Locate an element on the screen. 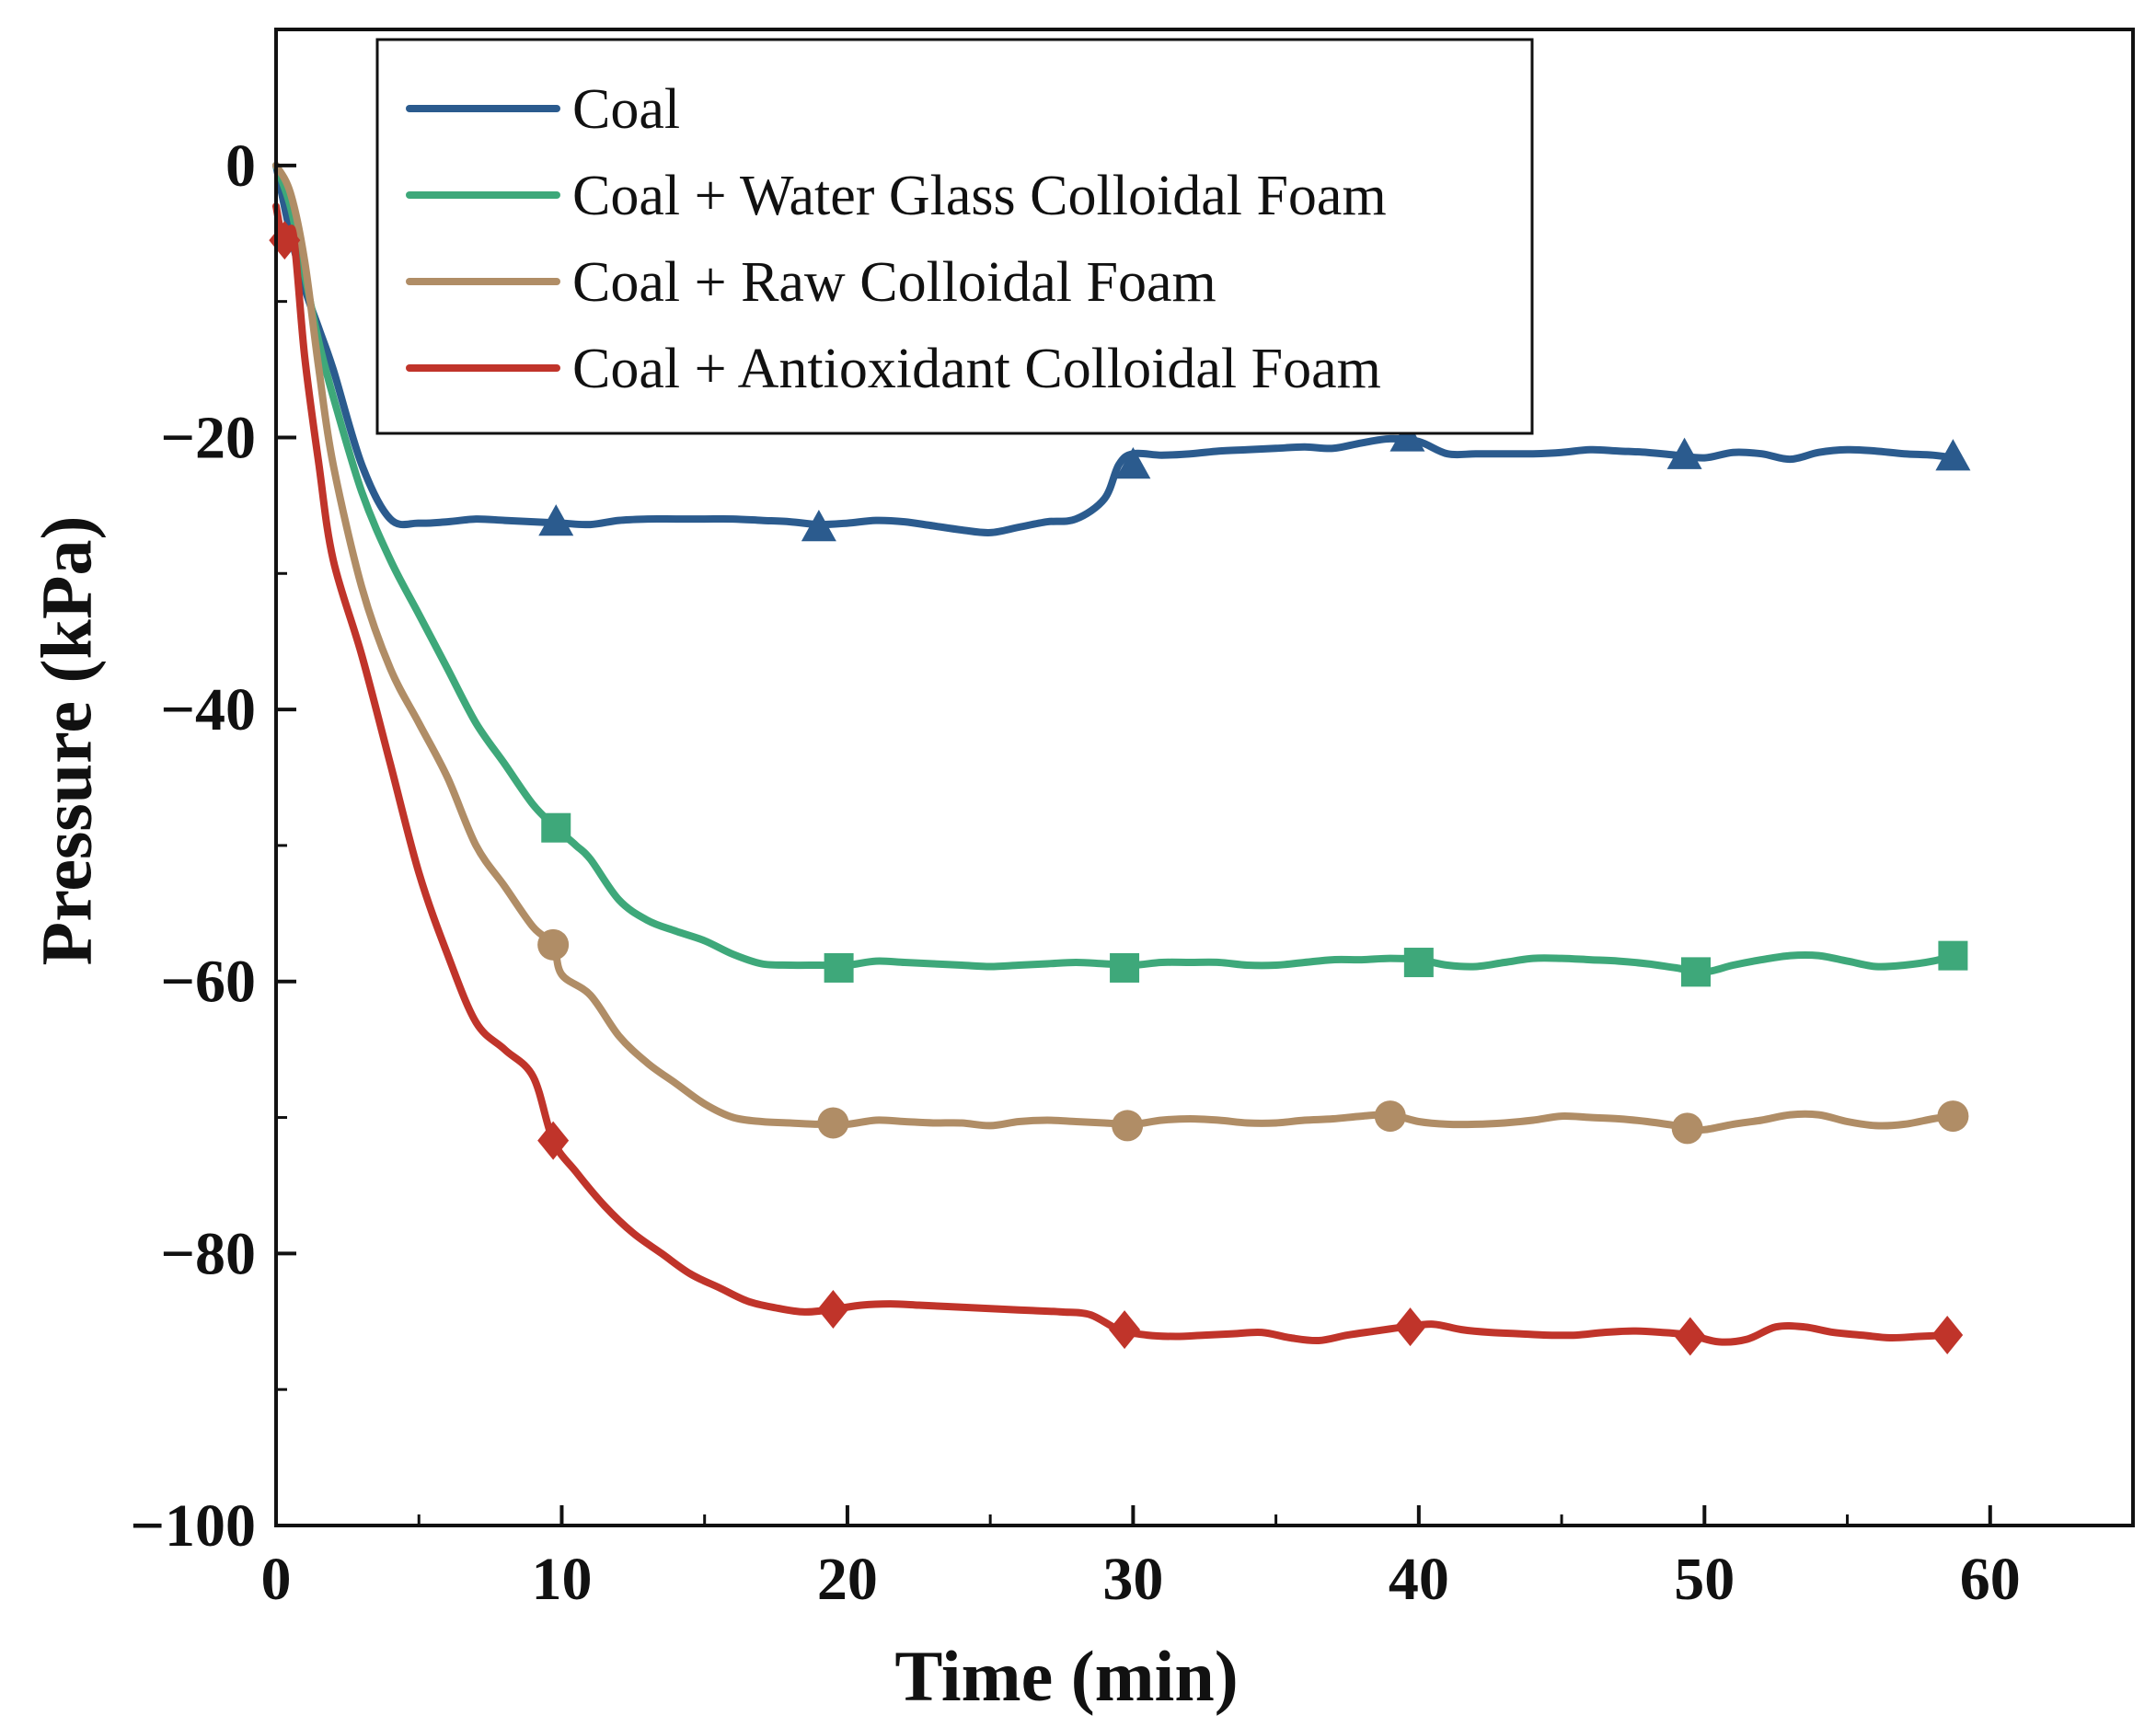 Image resolution: width=2156 pixels, height=1727 pixels. x-tick-label: 40 is located at coordinates (1419, 1580).